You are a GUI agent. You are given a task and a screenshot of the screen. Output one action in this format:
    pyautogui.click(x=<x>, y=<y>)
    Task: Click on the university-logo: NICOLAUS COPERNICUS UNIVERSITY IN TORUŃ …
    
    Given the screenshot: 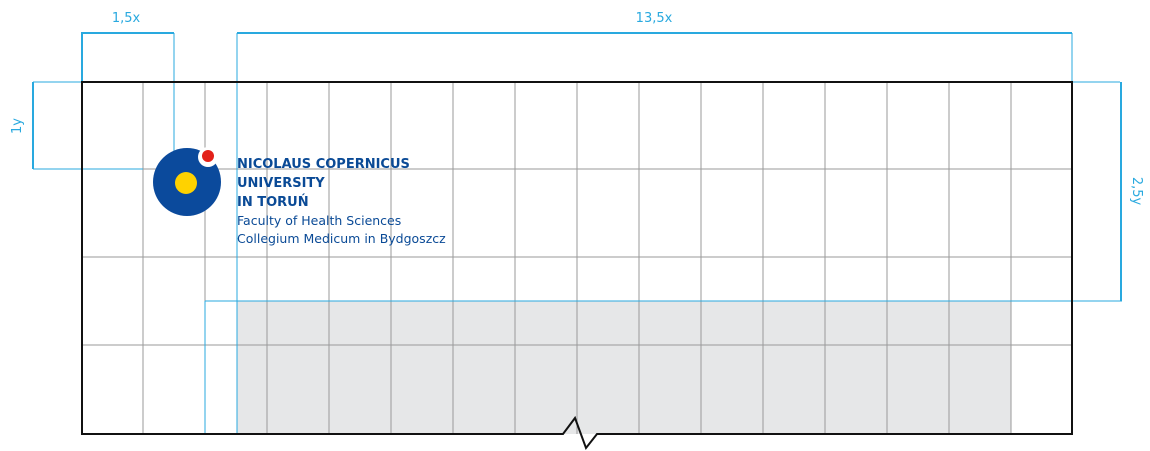 What is the action you would take?
    pyautogui.click(x=299, y=196)
    